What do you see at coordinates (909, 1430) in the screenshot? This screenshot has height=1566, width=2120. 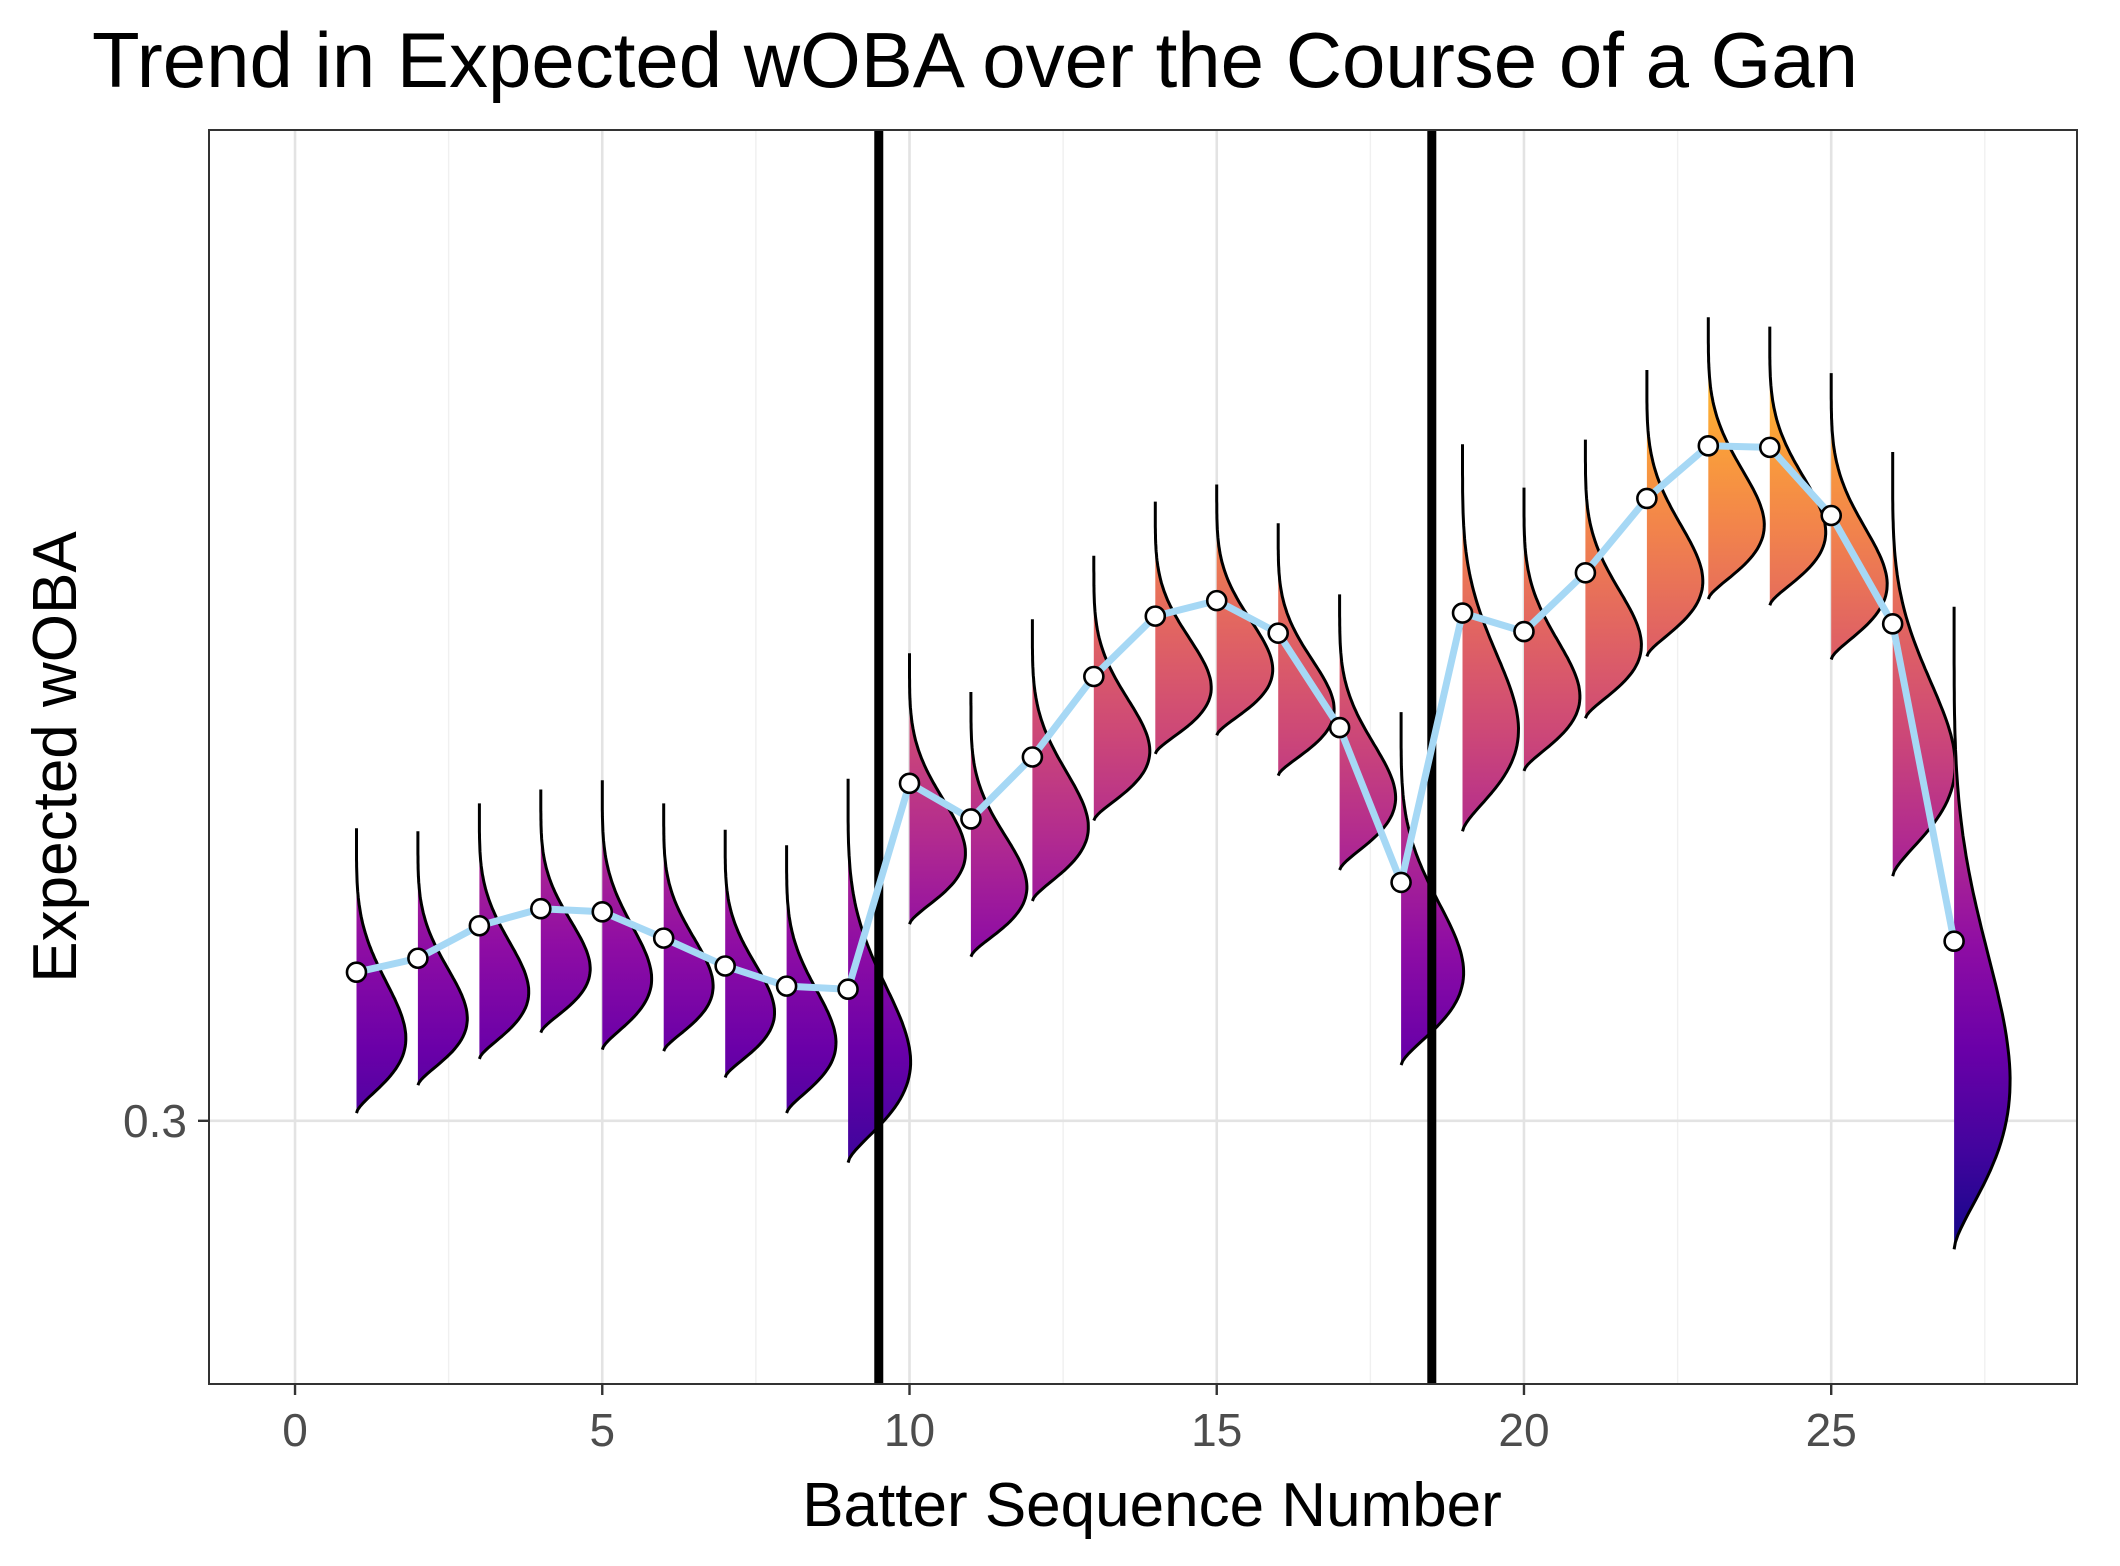 I see `x-tick-label: 10` at bounding box center [909, 1430].